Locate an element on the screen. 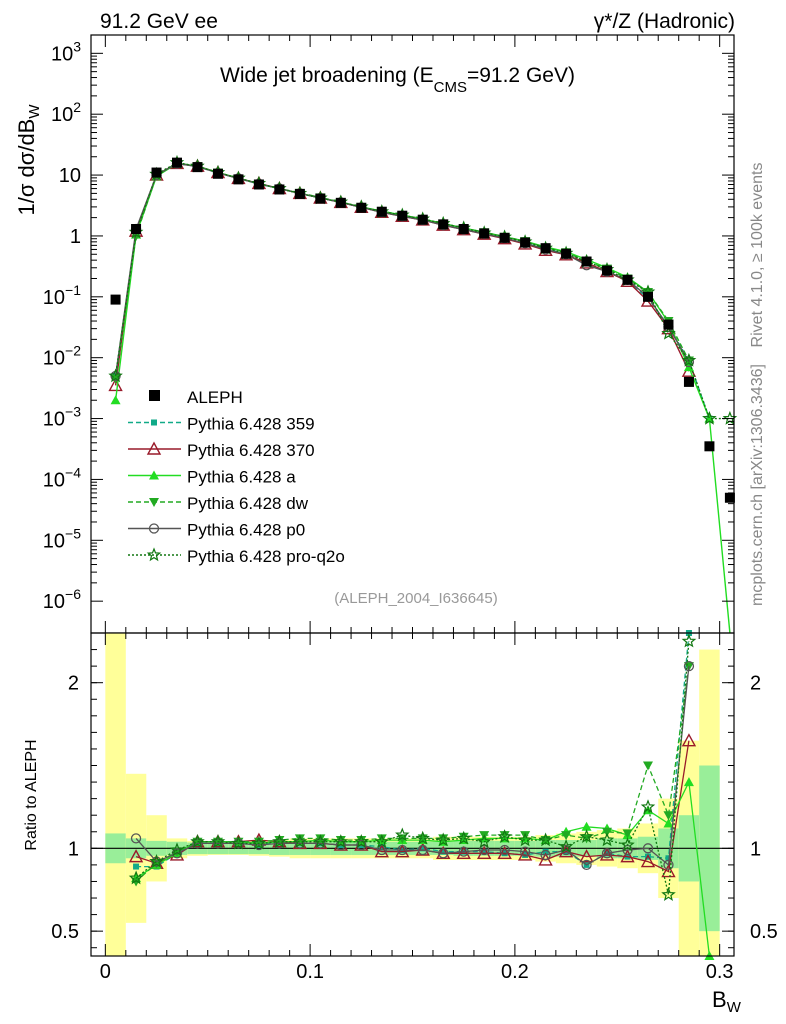 Image resolution: width=786 pixels, height=1024 pixels. plot-title: Wide jet broadening (ECMS=91.2 GeV) is located at coordinates (397, 80).